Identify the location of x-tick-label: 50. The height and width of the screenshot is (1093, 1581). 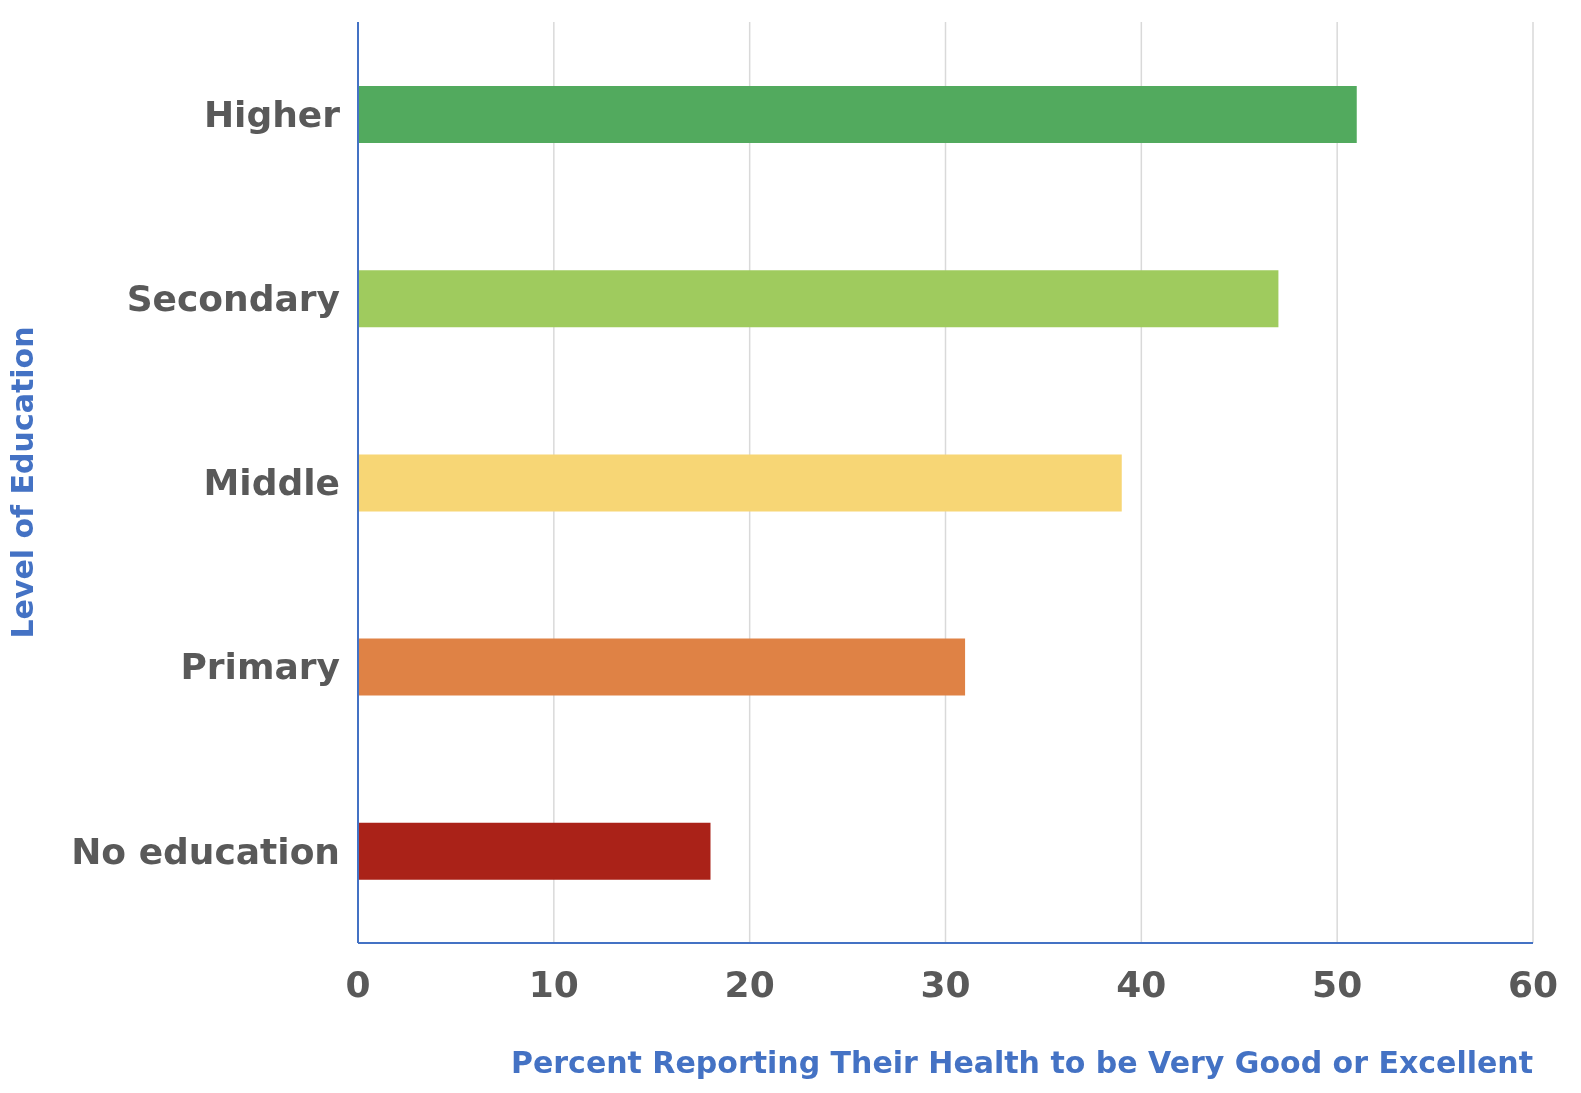
(1337, 984).